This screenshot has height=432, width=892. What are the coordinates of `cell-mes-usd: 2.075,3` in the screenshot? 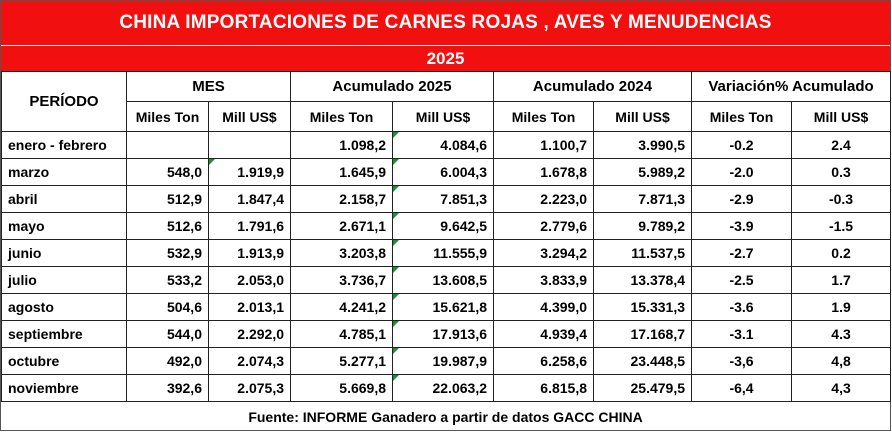 It's located at (249, 388).